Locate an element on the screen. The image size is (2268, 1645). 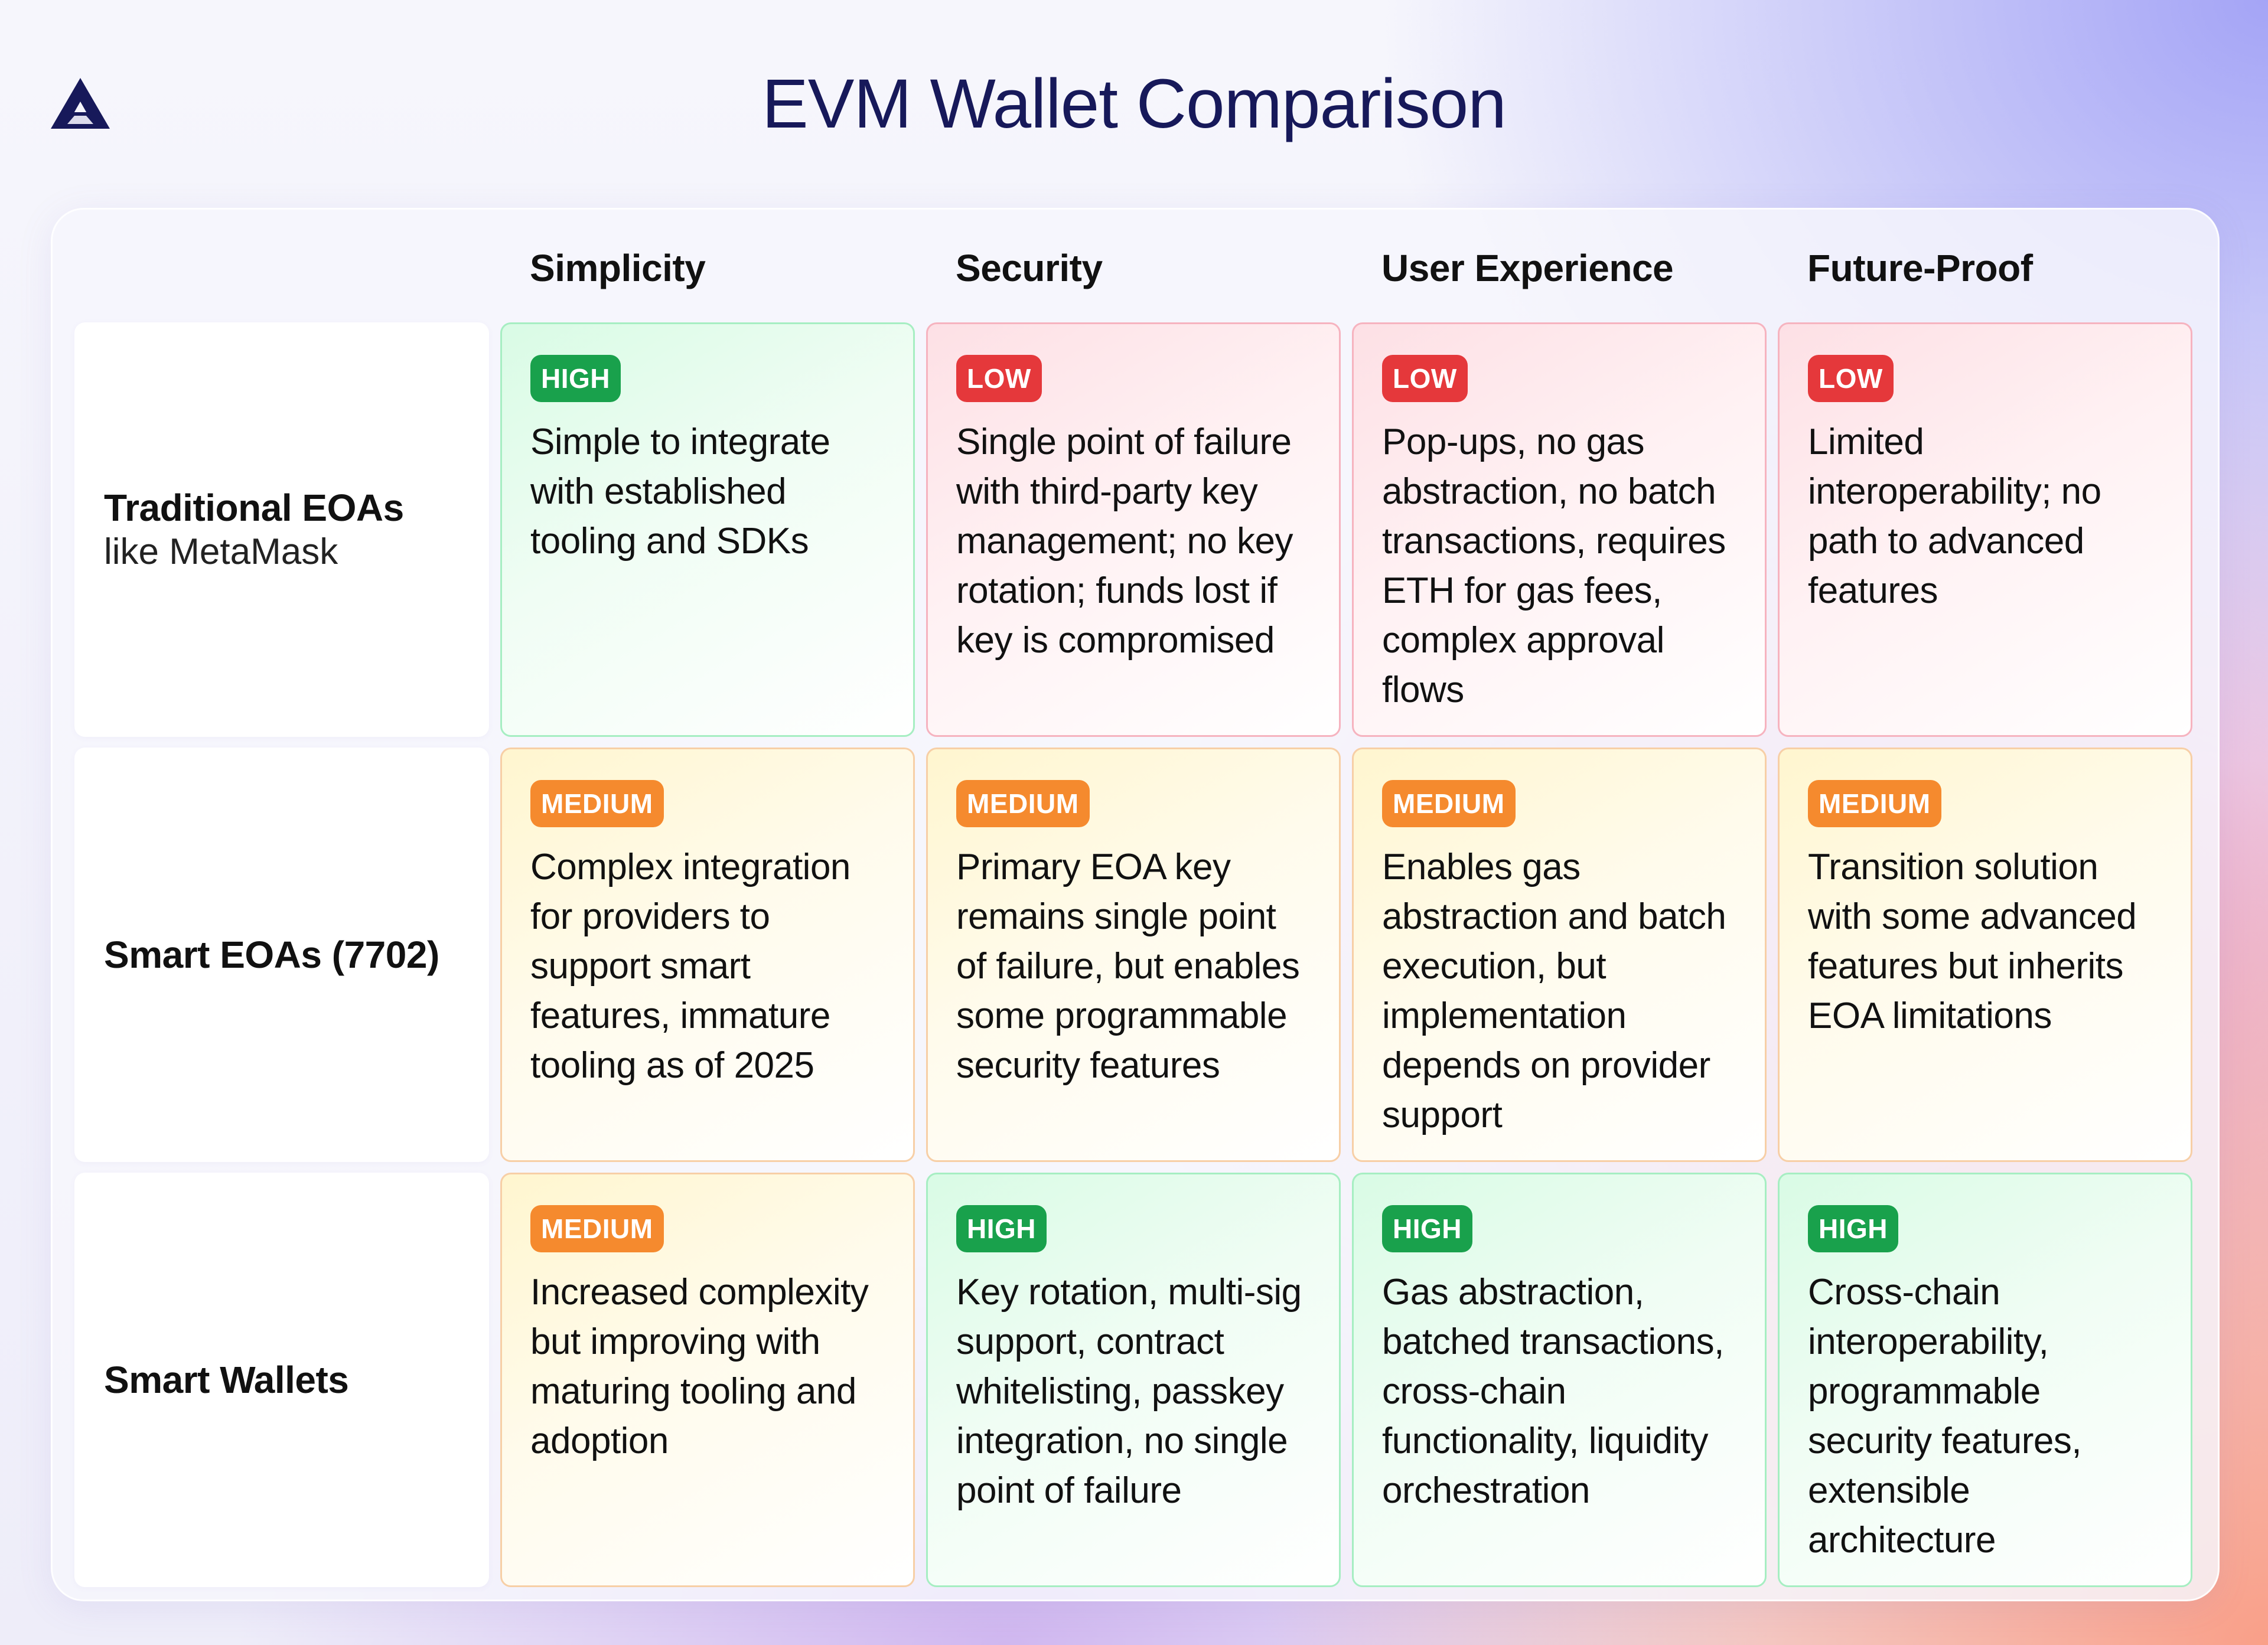
row-subtitle: like MetaMask is located at coordinates (221, 551).